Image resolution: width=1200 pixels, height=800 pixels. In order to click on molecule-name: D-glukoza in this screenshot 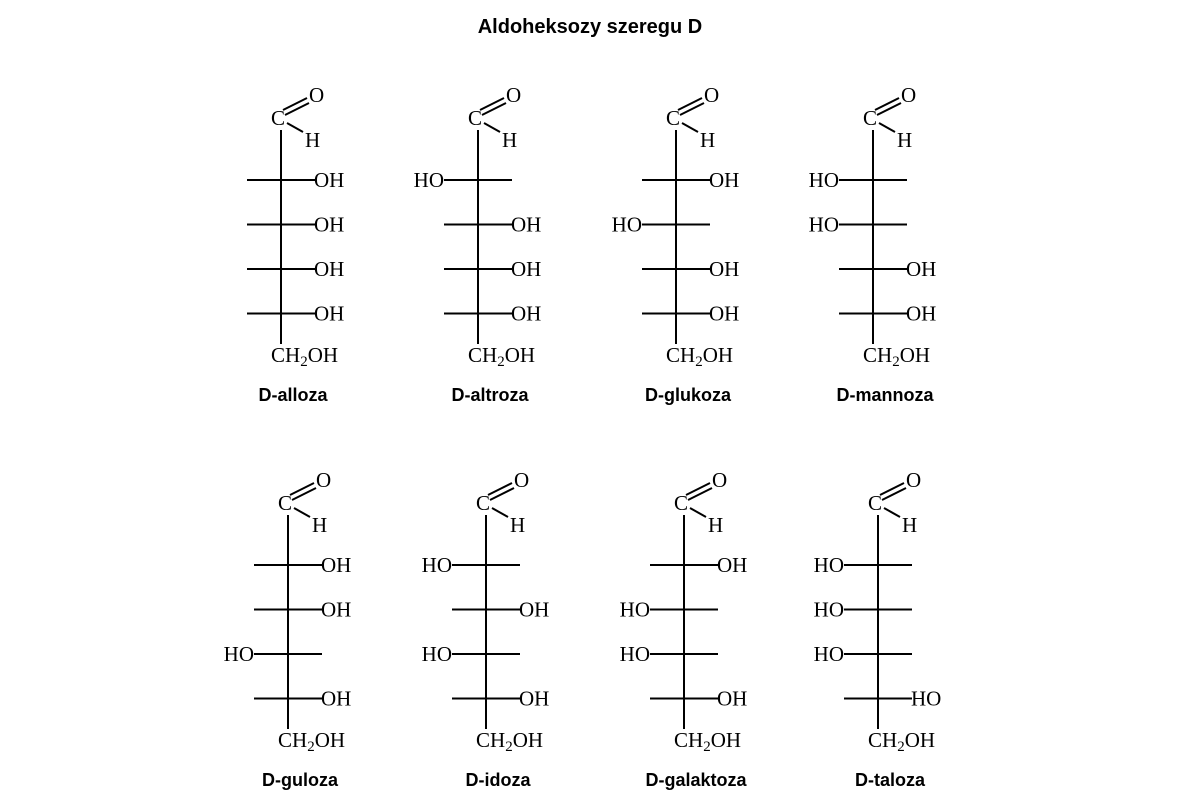, I will do `click(688, 395)`.